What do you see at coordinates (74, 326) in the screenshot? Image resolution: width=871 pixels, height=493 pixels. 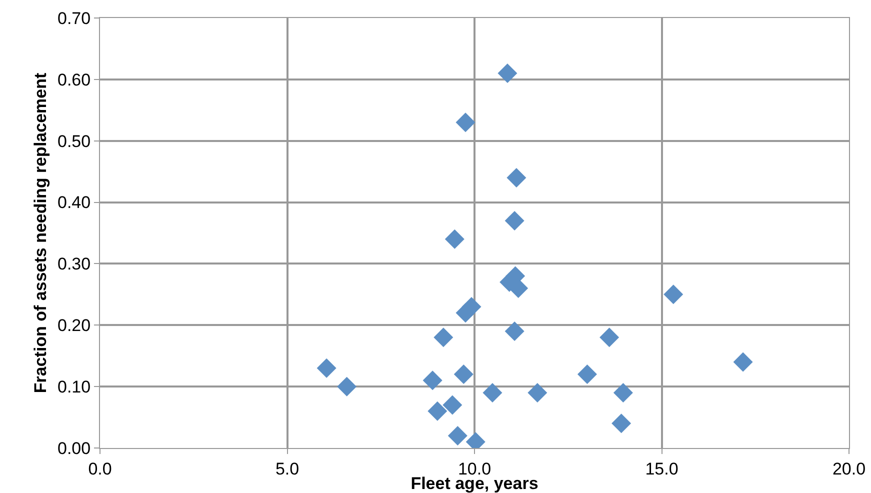 I see `y-tick-label: 0.20` at bounding box center [74, 326].